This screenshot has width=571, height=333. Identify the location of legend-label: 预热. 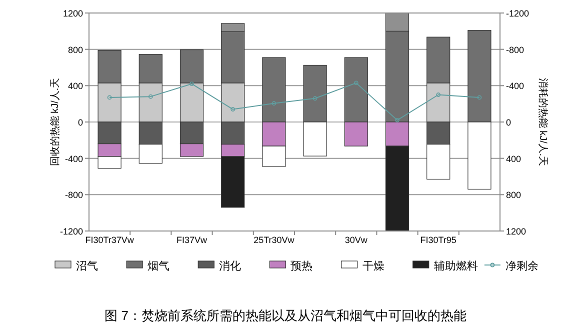
(301, 266).